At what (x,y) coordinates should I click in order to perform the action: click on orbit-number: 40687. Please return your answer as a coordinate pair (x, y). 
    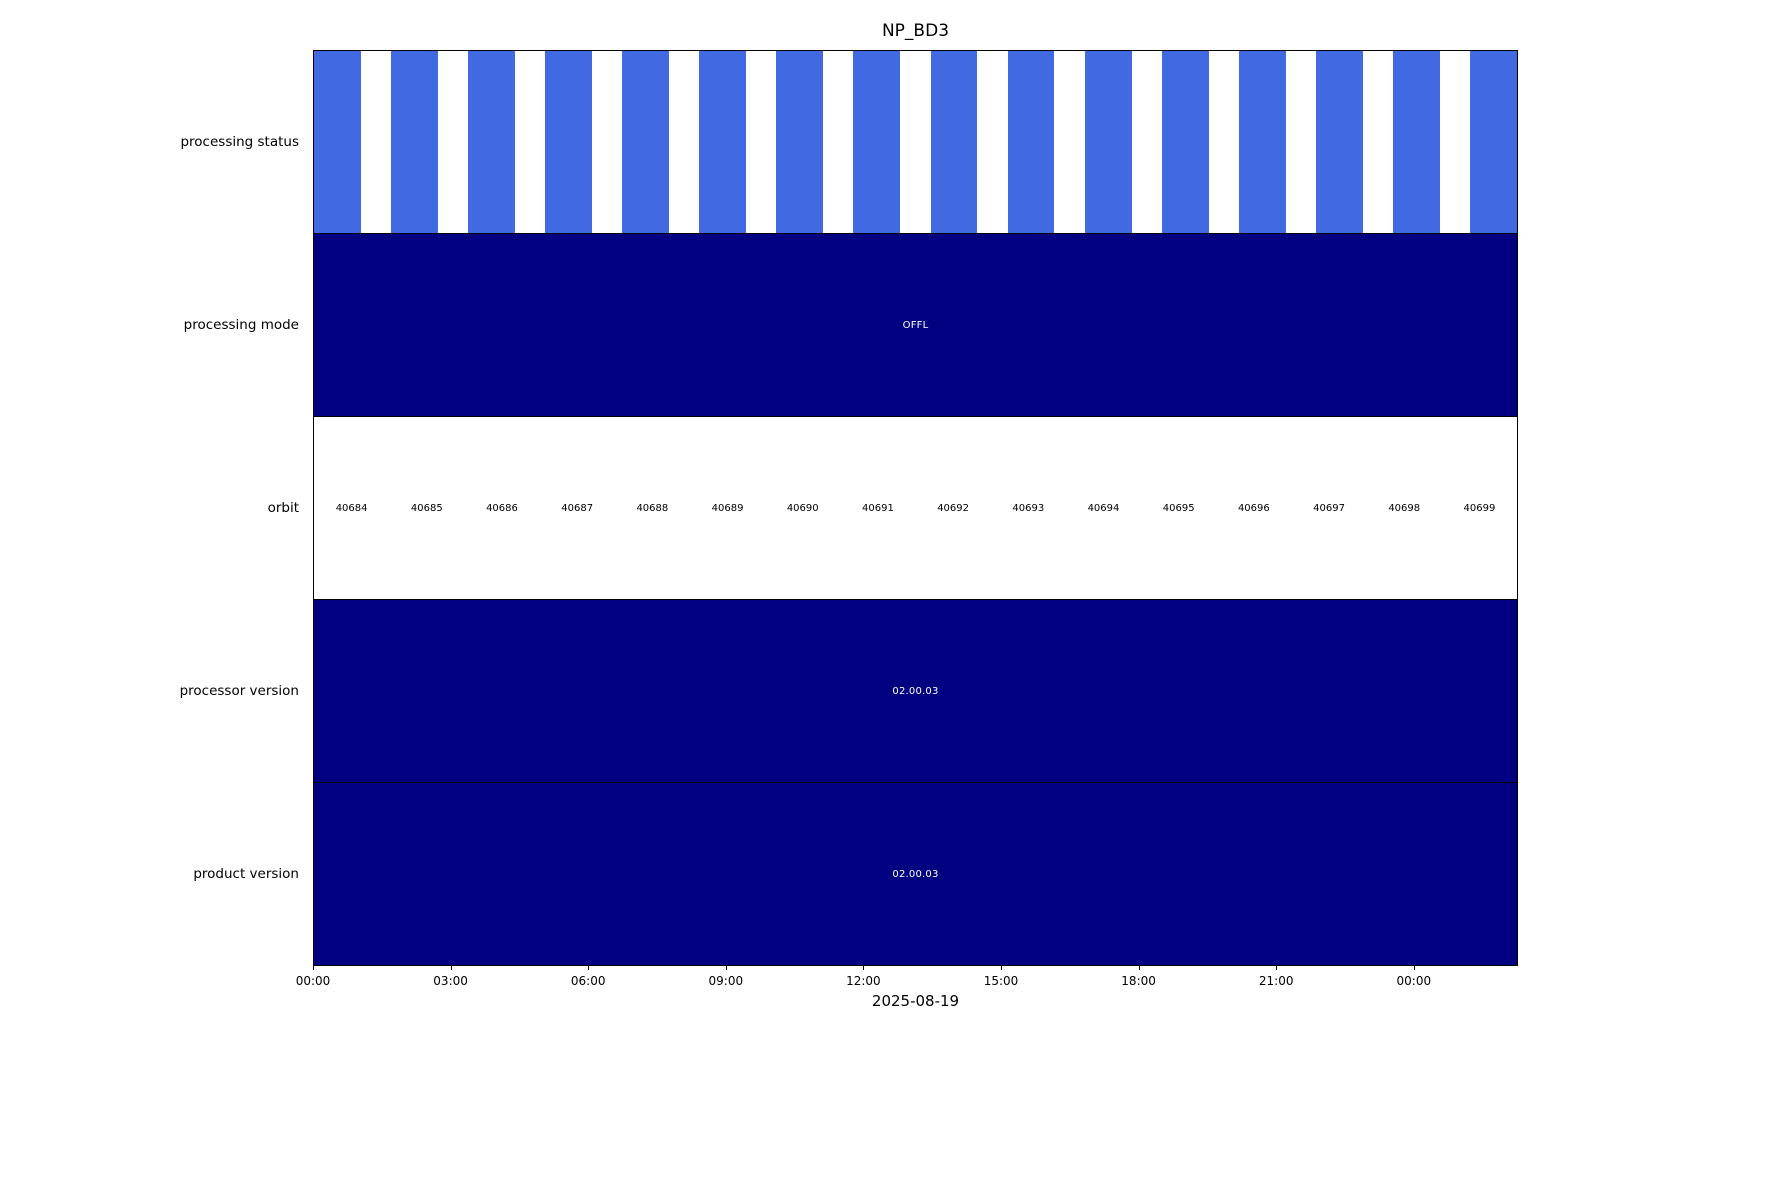
    Looking at the image, I should click on (577, 508).